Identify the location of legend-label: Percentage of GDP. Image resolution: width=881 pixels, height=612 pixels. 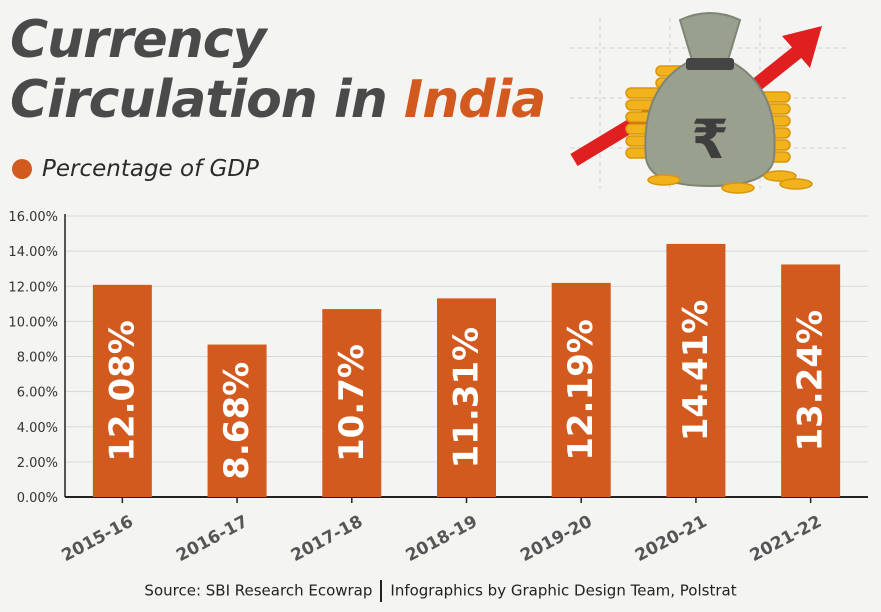
(150, 169).